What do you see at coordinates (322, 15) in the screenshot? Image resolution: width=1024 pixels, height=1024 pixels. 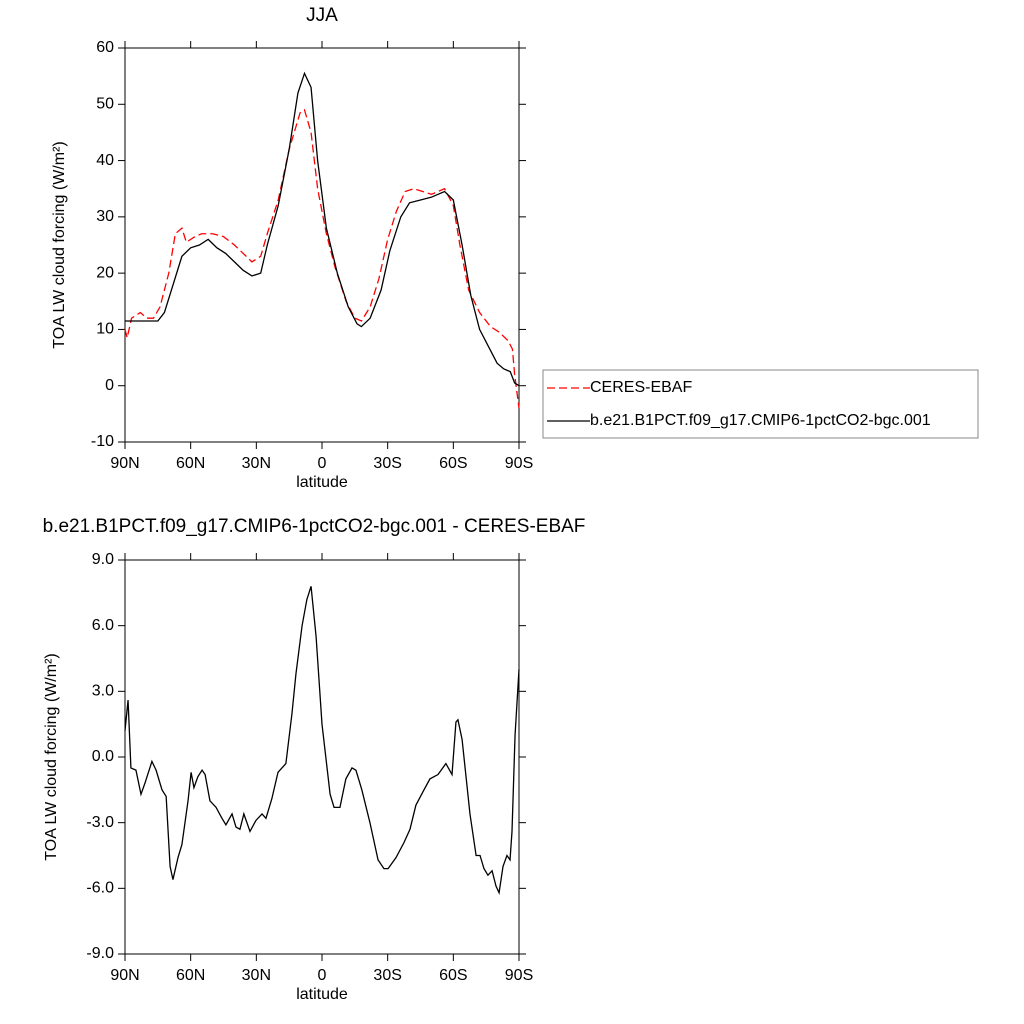 I see `chart-title: JJA` at bounding box center [322, 15].